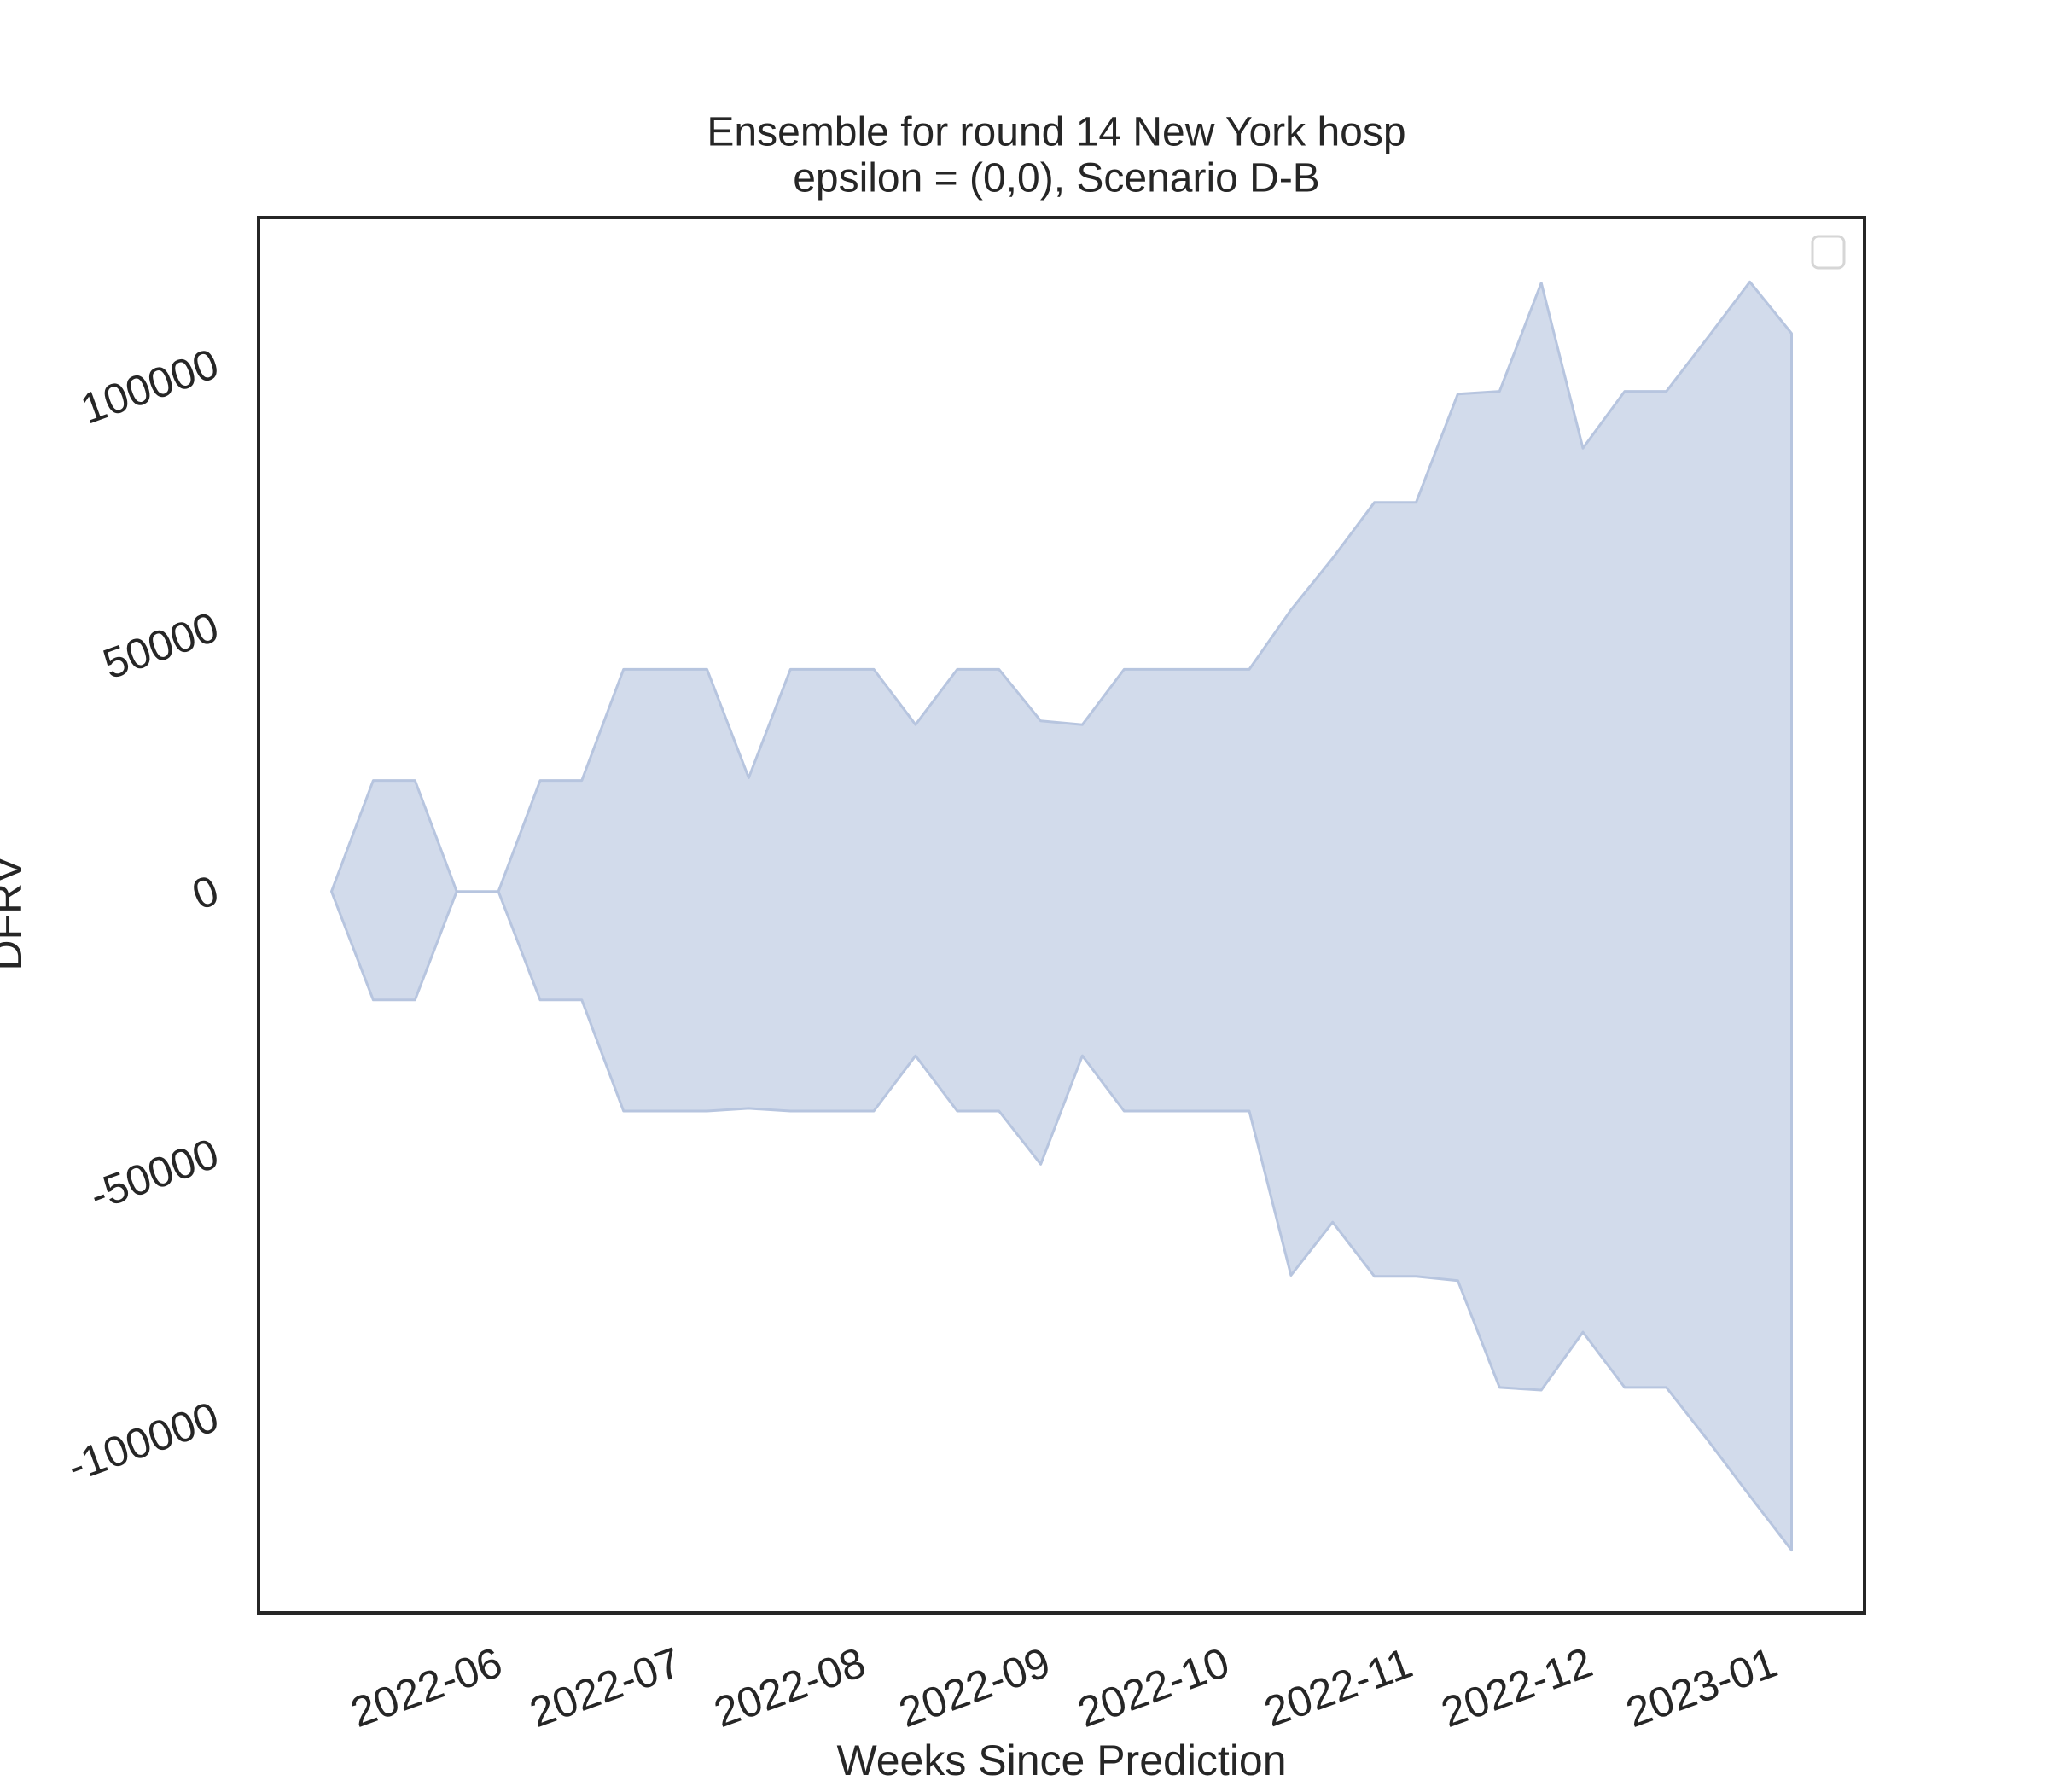  What do you see at coordinates (1061, 1760) in the screenshot?
I see `x-axis-label: Weeks Since Prediction` at bounding box center [1061, 1760].